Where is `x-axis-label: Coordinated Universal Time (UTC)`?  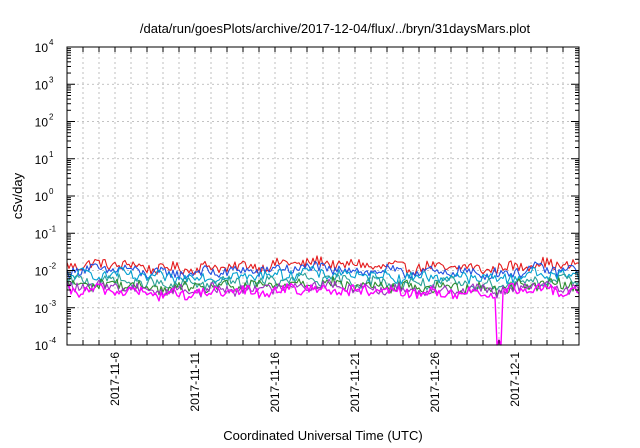 x-axis-label: Coordinated Universal Time (UTC) is located at coordinates (322, 435).